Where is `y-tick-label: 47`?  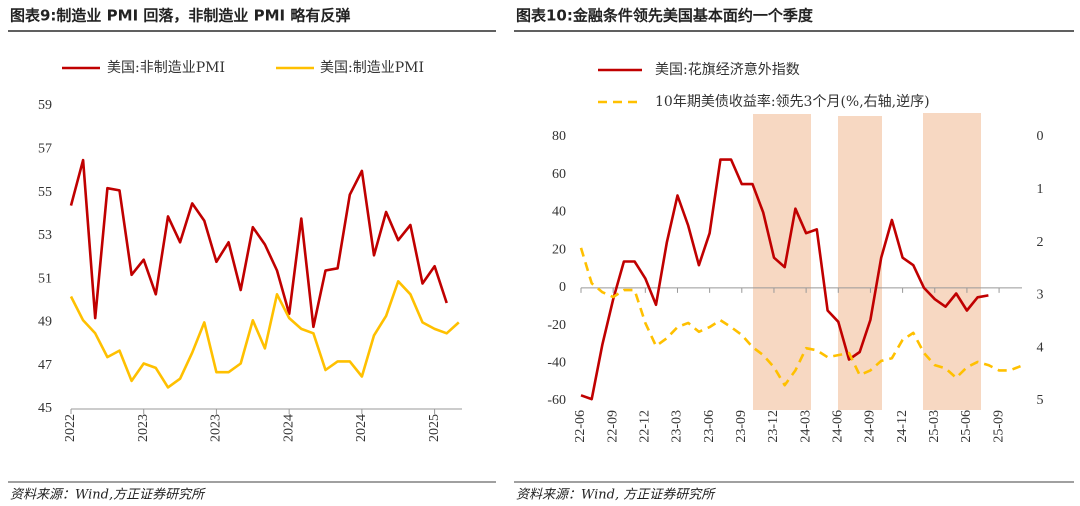
y-tick-label: 47 is located at coordinates (45, 365).